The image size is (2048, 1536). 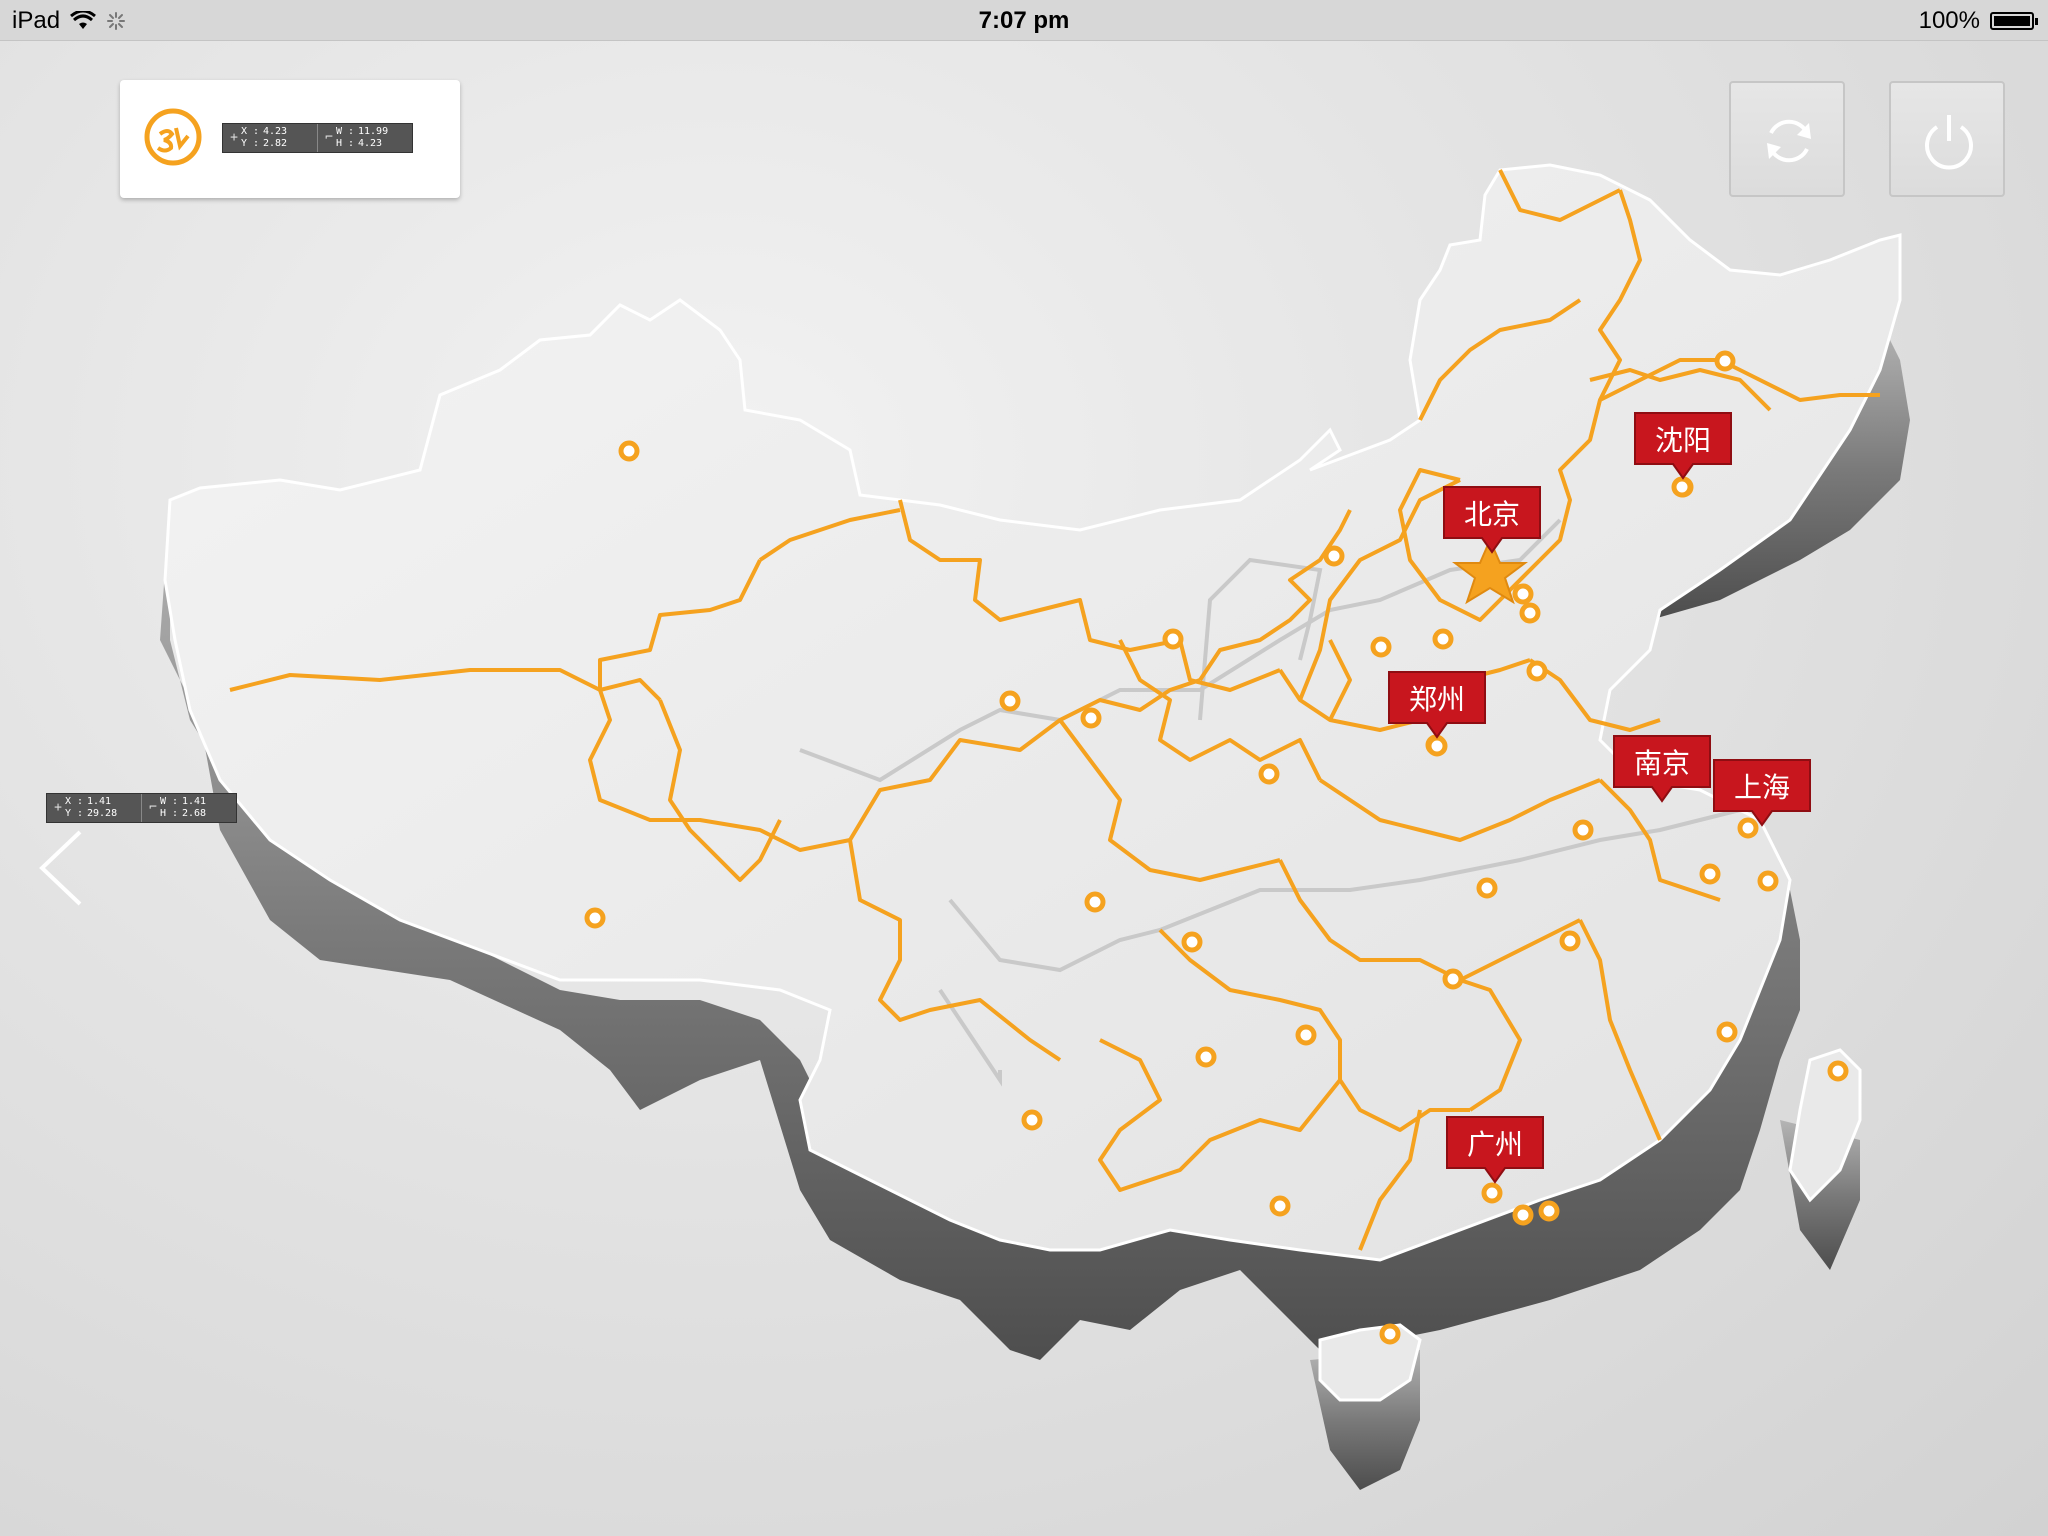 What do you see at coordinates (1490, 571) in the screenshot?
I see `capital-star-icon` at bounding box center [1490, 571].